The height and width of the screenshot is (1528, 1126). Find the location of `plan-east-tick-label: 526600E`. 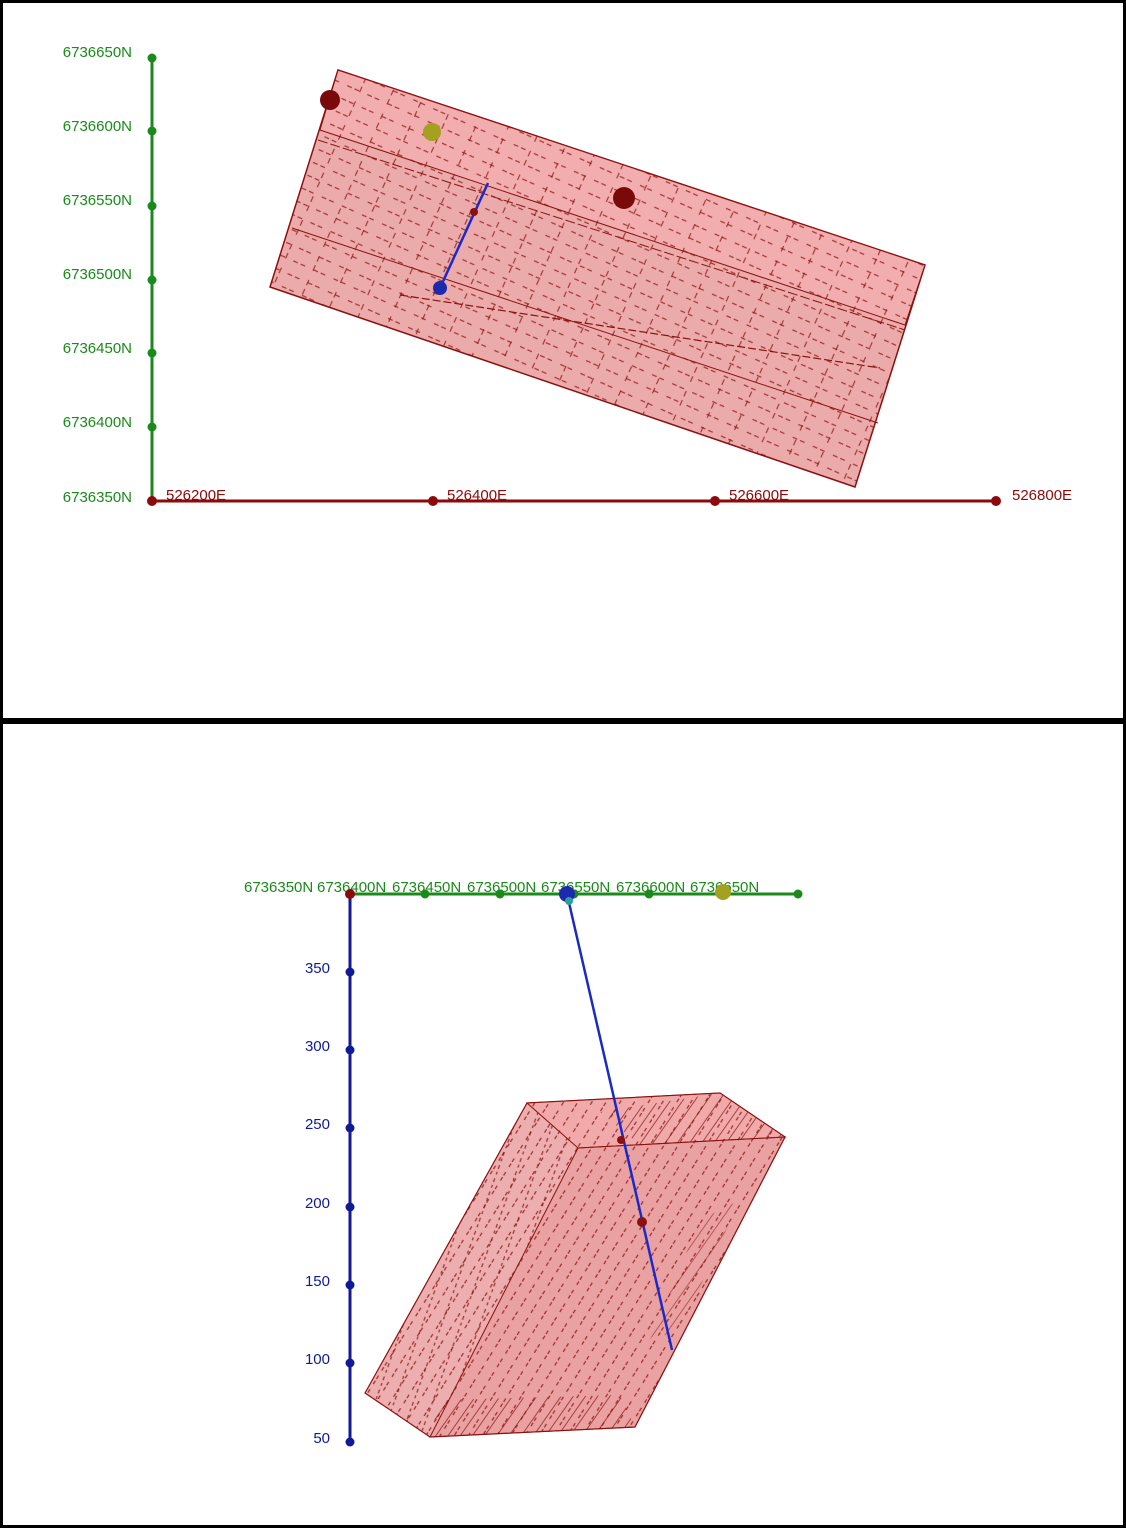

plan-east-tick-label: 526600E is located at coordinates (759, 495).